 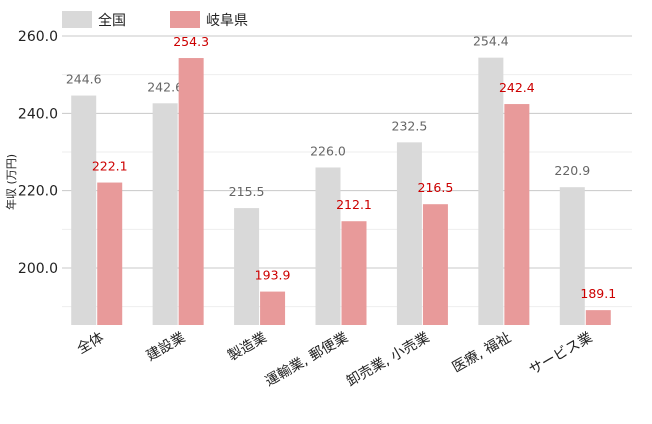 I want to click on x-tick-label: 卸売業, 小売業, so click(x=388, y=360).